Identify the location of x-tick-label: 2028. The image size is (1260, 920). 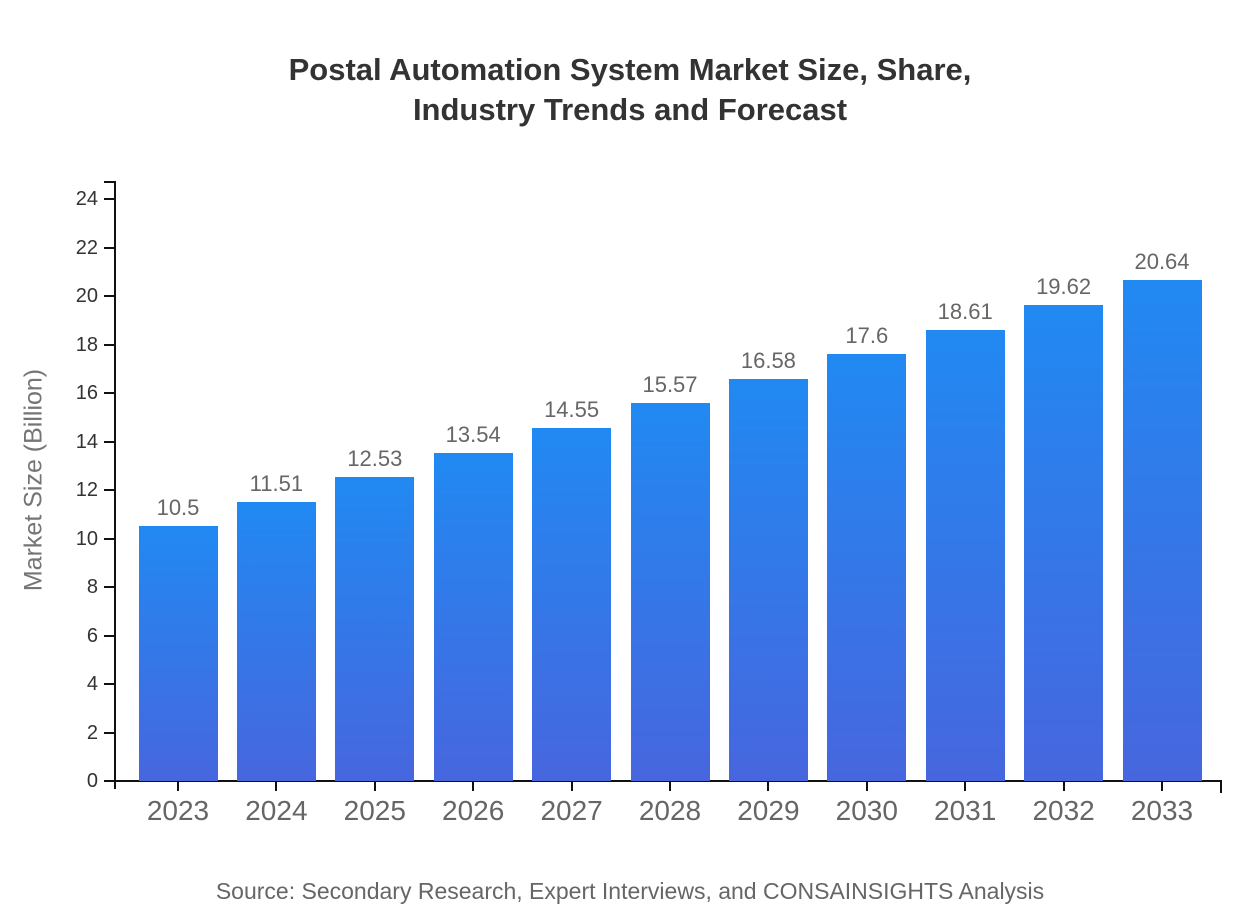
(670, 810).